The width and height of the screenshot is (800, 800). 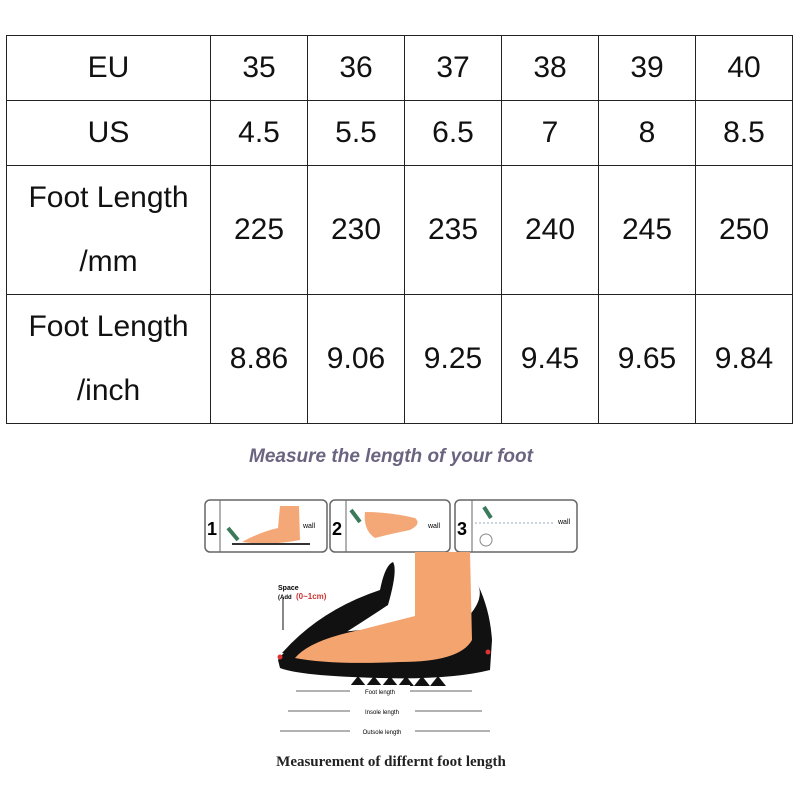 I want to click on row-header: EU, so click(x=108, y=68).